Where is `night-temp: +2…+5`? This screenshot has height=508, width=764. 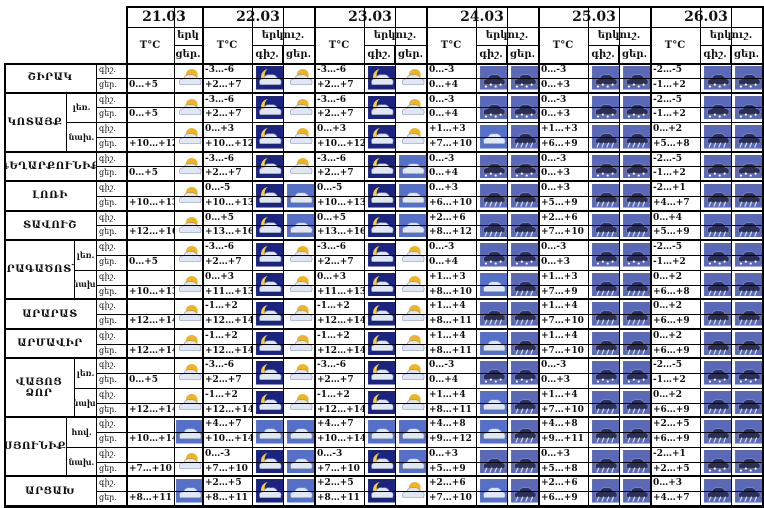 night-temp: +2…+5 is located at coordinates (671, 424).